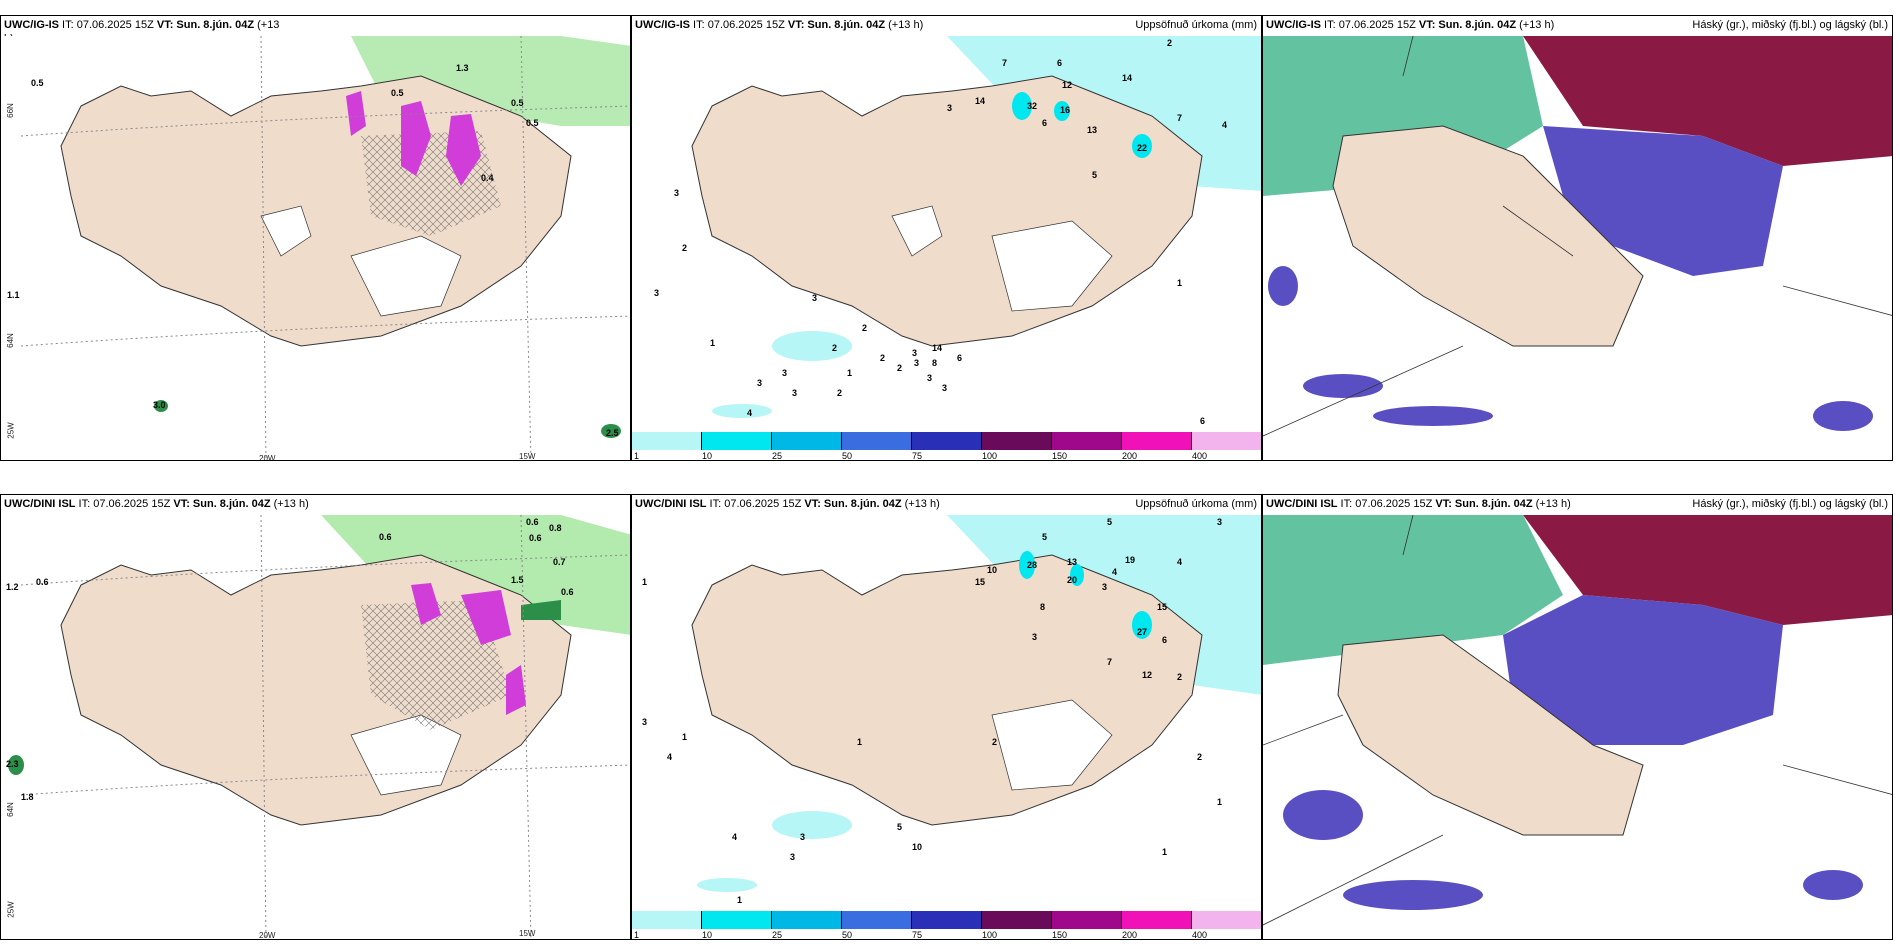 Image resolution: width=1900 pixels, height=950 pixels. Describe the element at coordinates (637, 456) in the screenshot. I see `legend-tick: 1` at that location.